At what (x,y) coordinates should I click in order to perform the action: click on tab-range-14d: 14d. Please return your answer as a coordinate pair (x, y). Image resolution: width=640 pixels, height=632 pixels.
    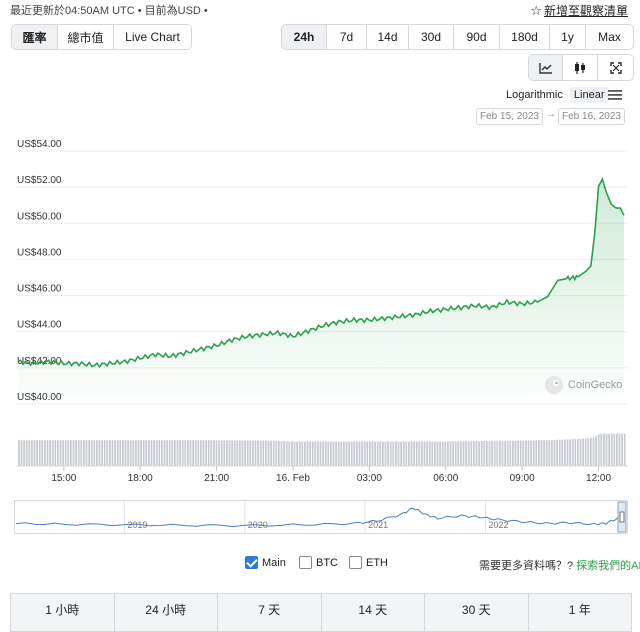
    Looking at the image, I should click on (388, 37).